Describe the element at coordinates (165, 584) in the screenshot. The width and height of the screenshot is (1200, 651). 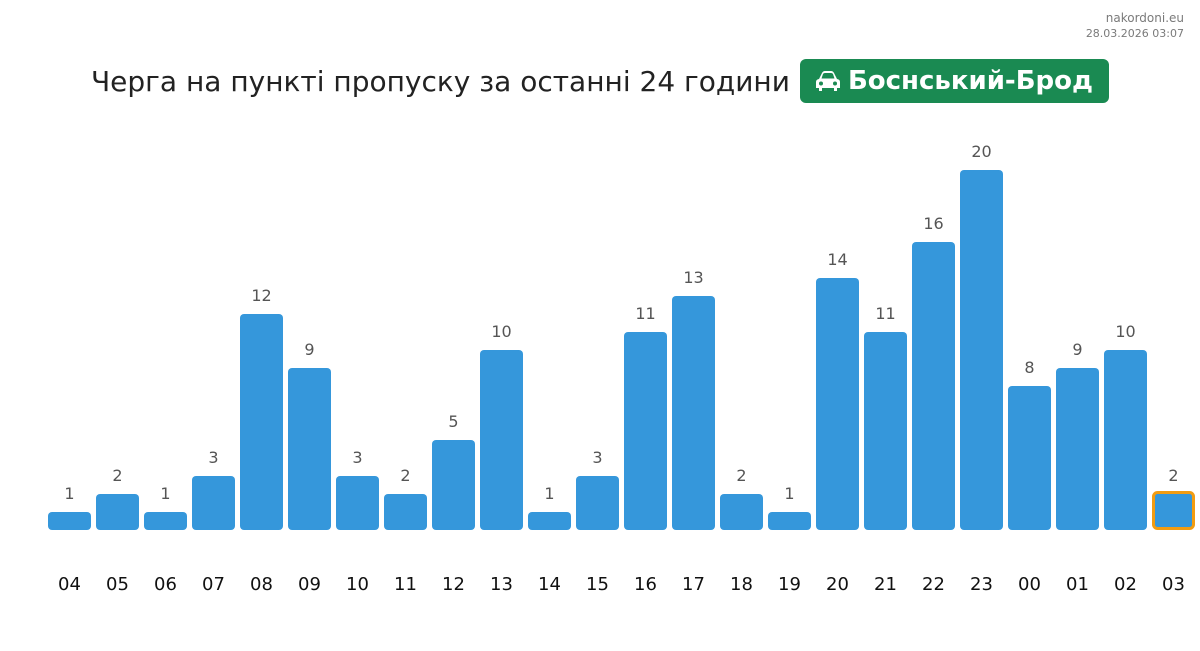
I see `x-tick-label: 06` at that location.